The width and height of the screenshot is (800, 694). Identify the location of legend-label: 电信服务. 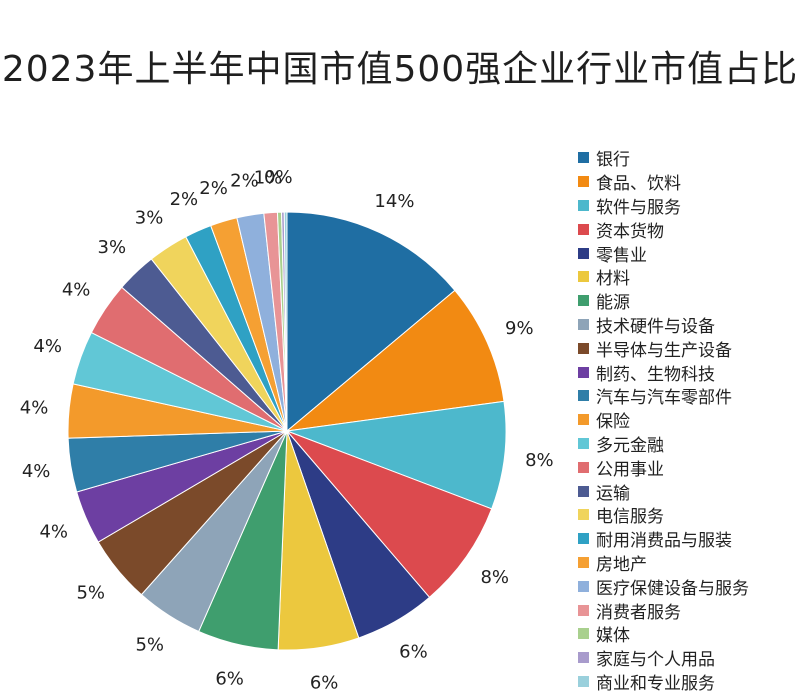
(630, 517).